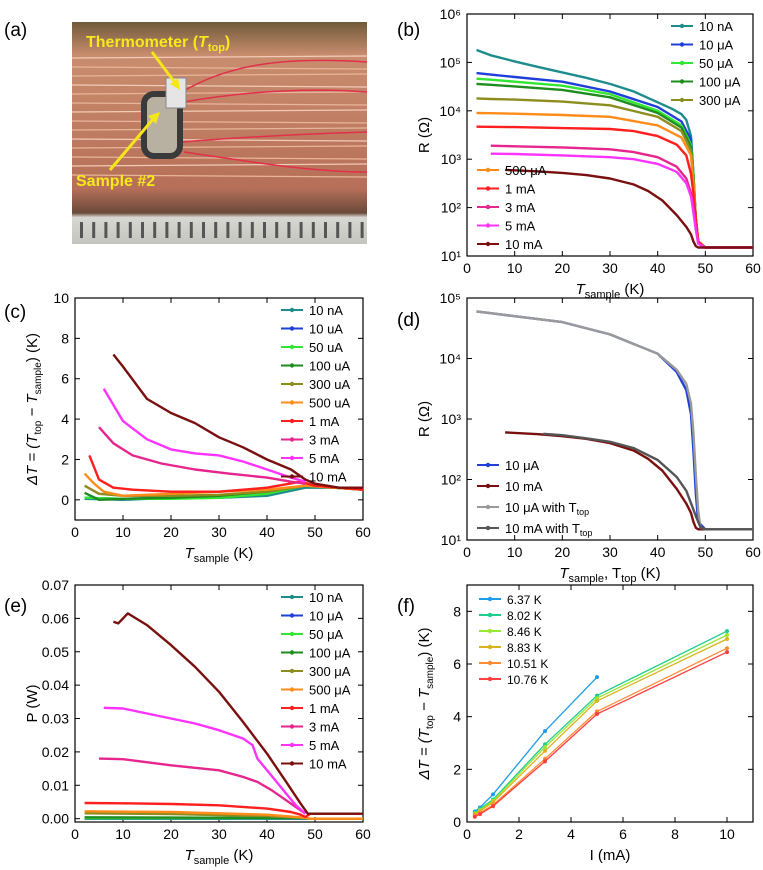 Image resolution: width=763 pixels, height=870 pixels. I want to click on x-axis-label-mid: , T, so click(612, 573).